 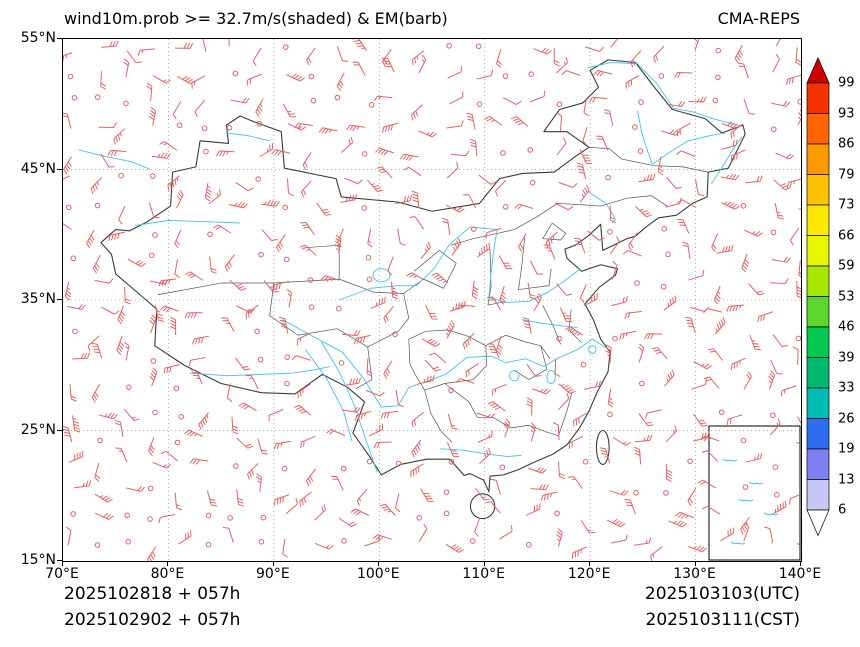 I want to click on colorbar-tick-label: 73, so click(x=846, y=205).